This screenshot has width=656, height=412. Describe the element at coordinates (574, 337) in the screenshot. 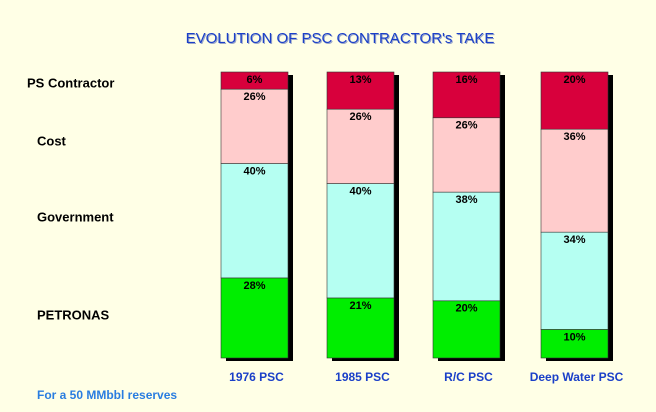

I see `value-label: 10%` at that location.